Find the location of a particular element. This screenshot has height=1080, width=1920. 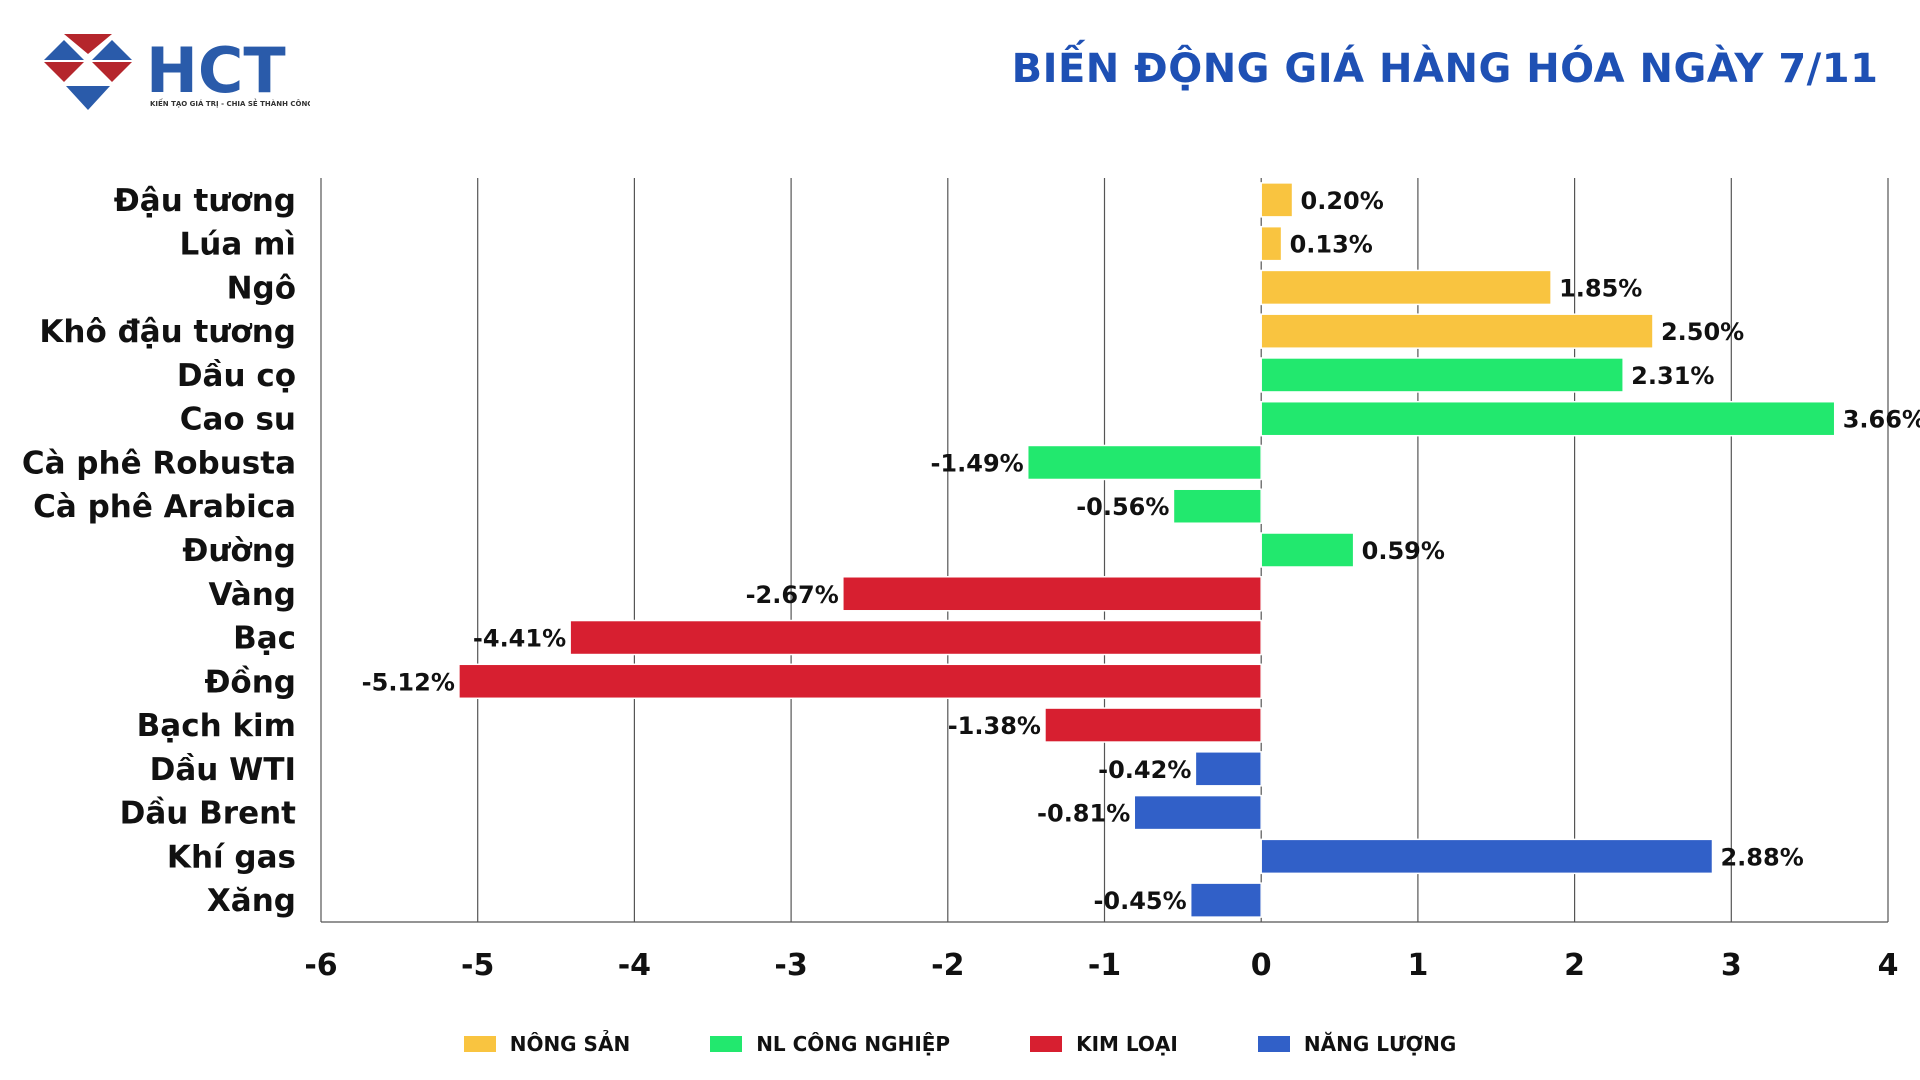

x-tick-label: 1 is located at coordinates (1417, 965).